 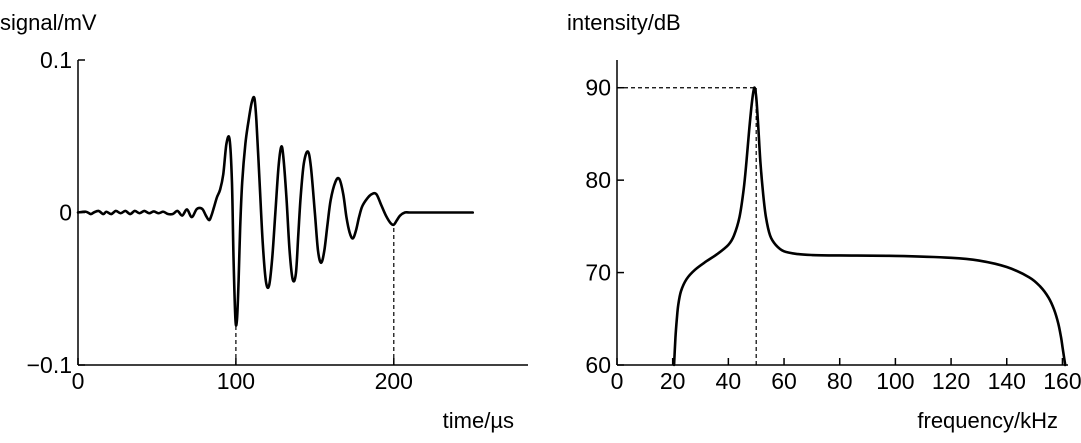 I want to click on x-ticks: 0 20 40 60 80 100 120 140 160, so click(x=846, y=376).